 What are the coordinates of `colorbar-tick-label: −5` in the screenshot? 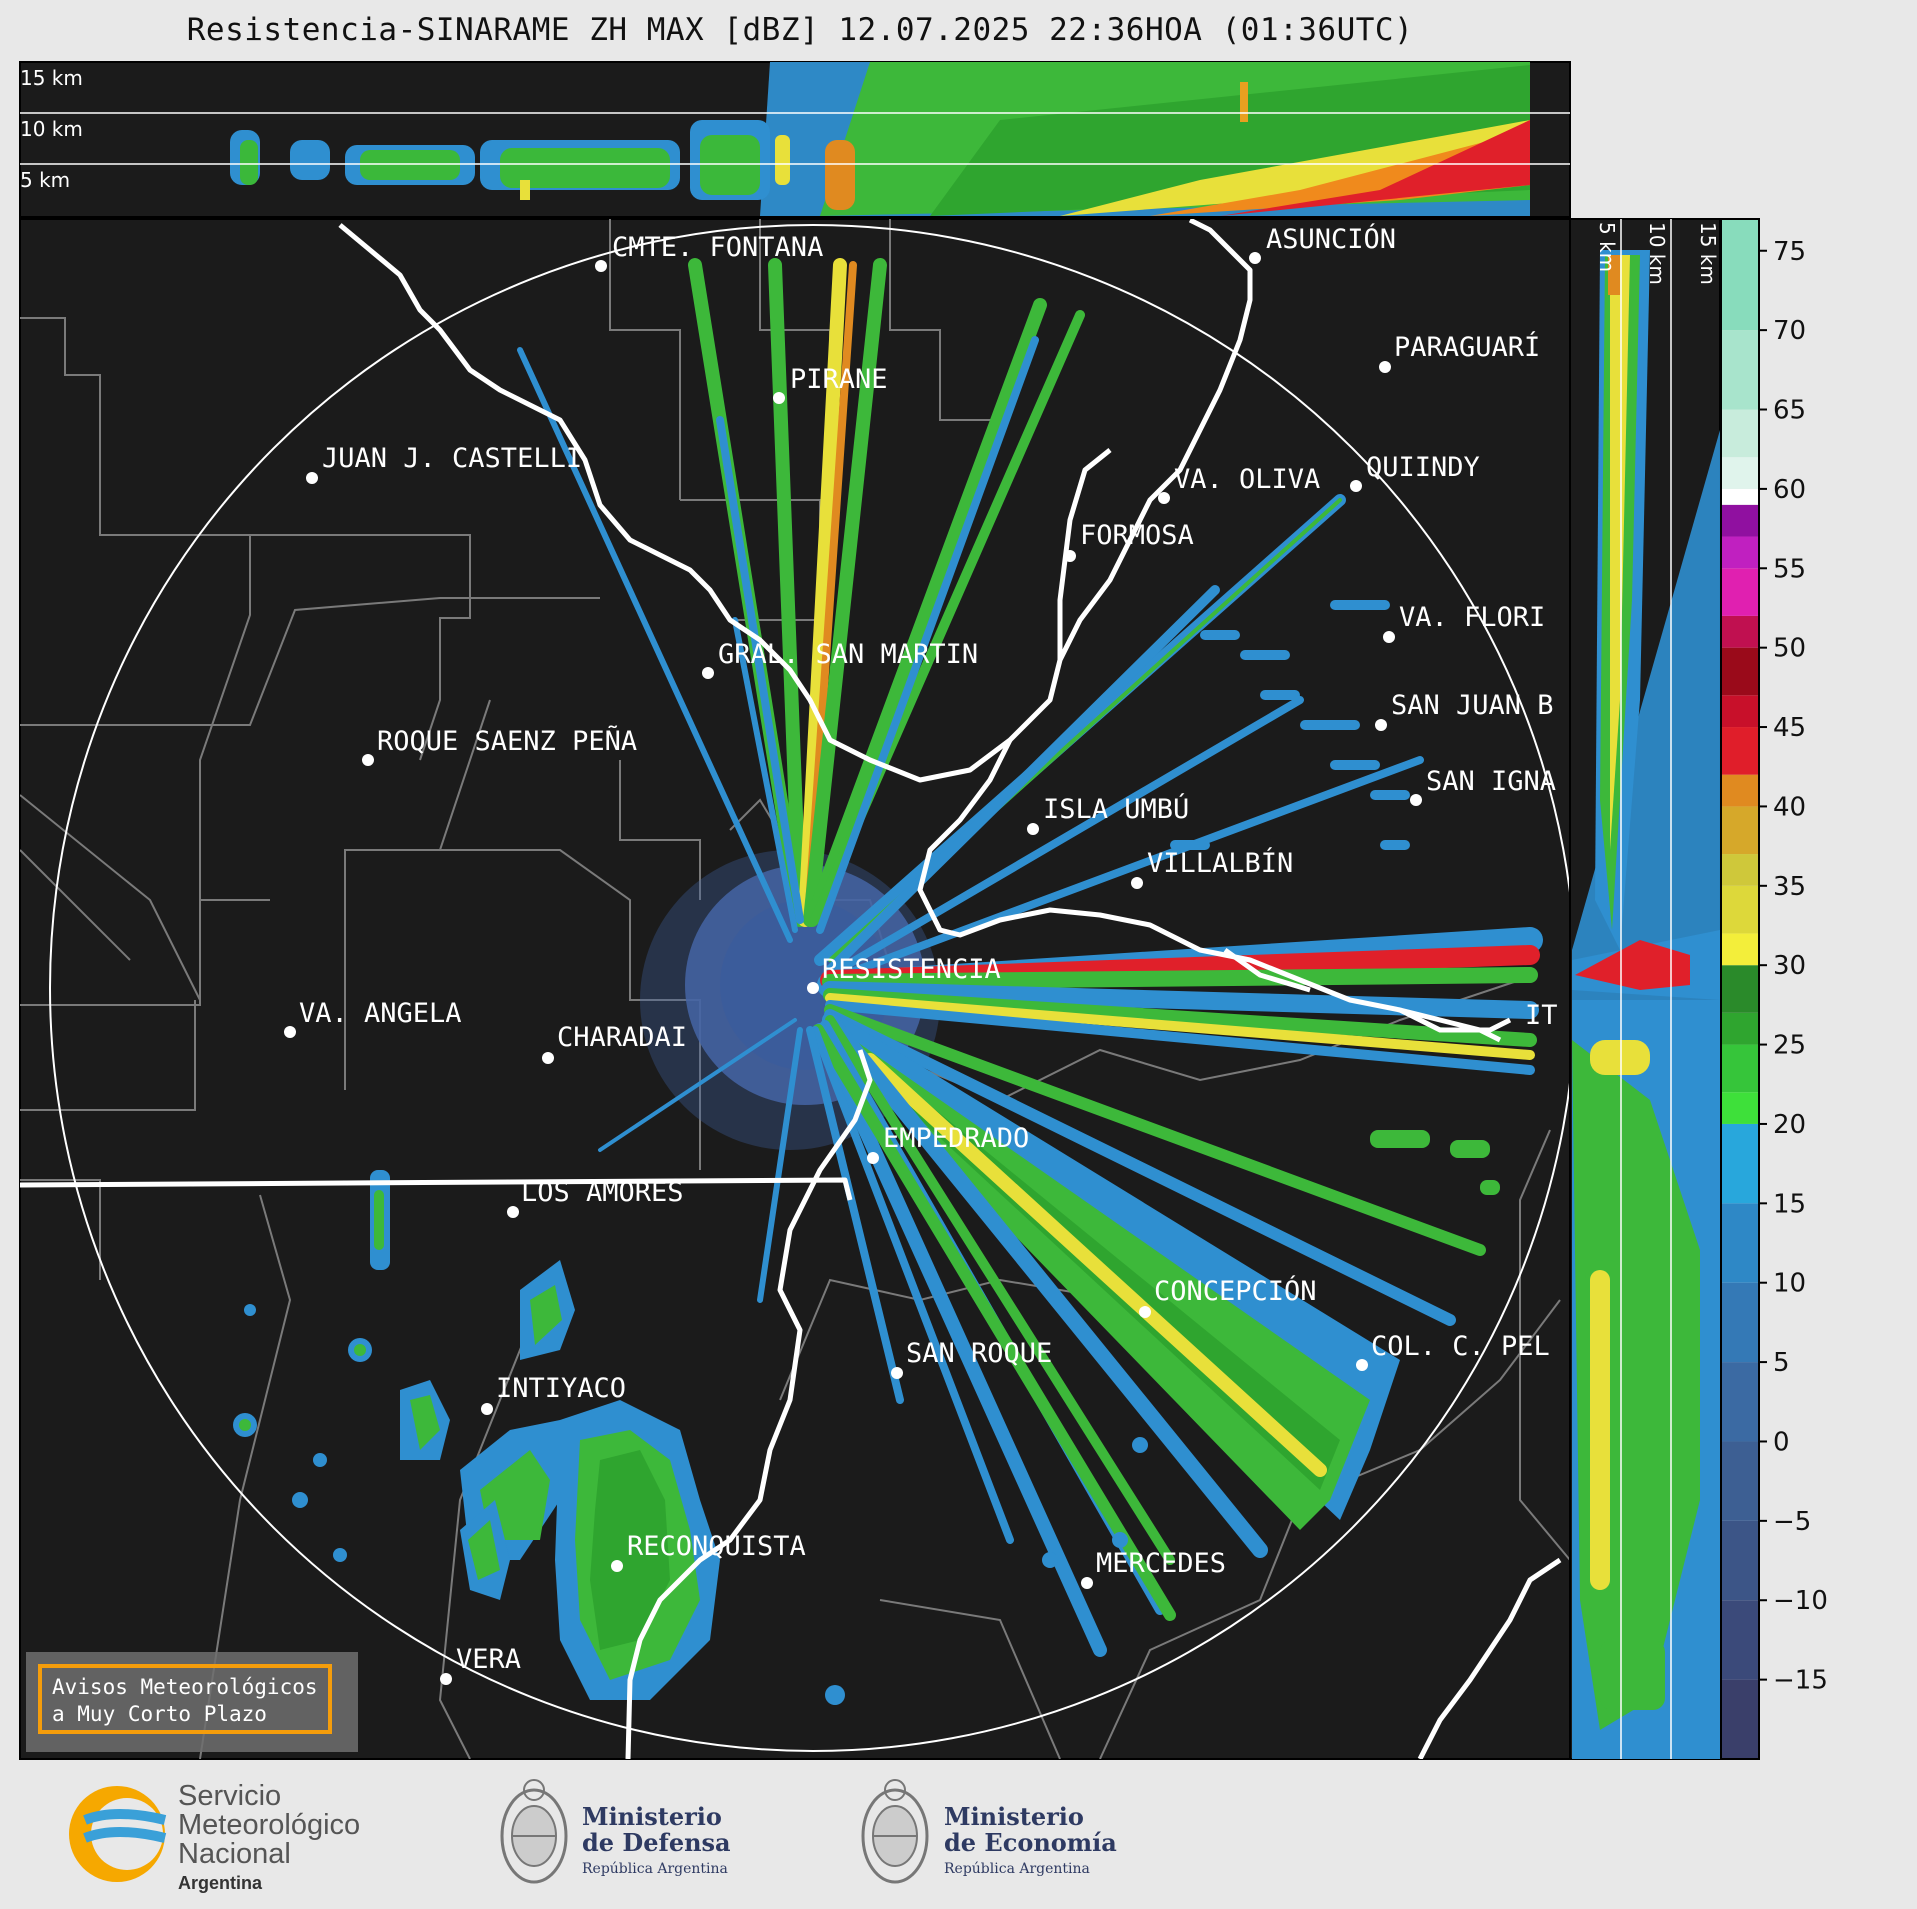 It's located at (1792, 1522).